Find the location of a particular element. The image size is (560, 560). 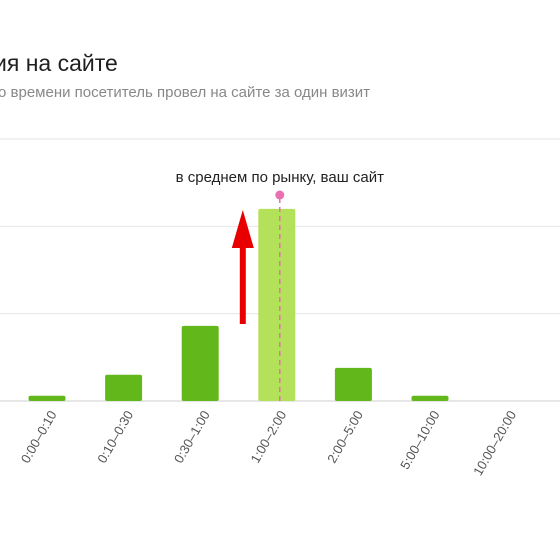

x-tick-label: 1:00–2:00 is located at coordinates (268, 437).